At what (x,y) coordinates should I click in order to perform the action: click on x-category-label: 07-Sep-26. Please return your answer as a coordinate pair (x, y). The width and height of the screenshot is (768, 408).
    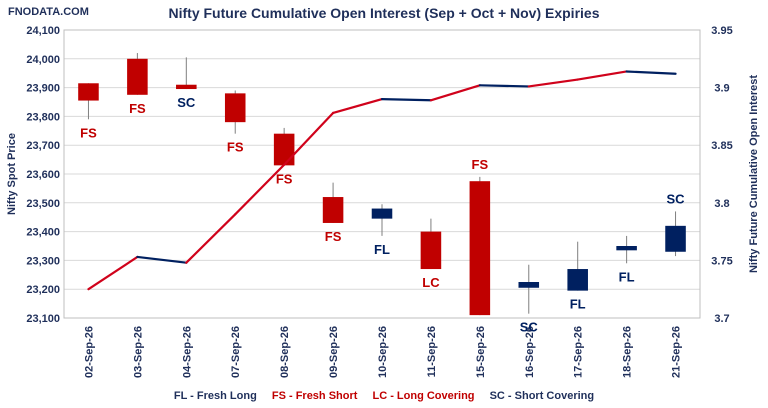
    Looking at the image, I should click on (236, 352).